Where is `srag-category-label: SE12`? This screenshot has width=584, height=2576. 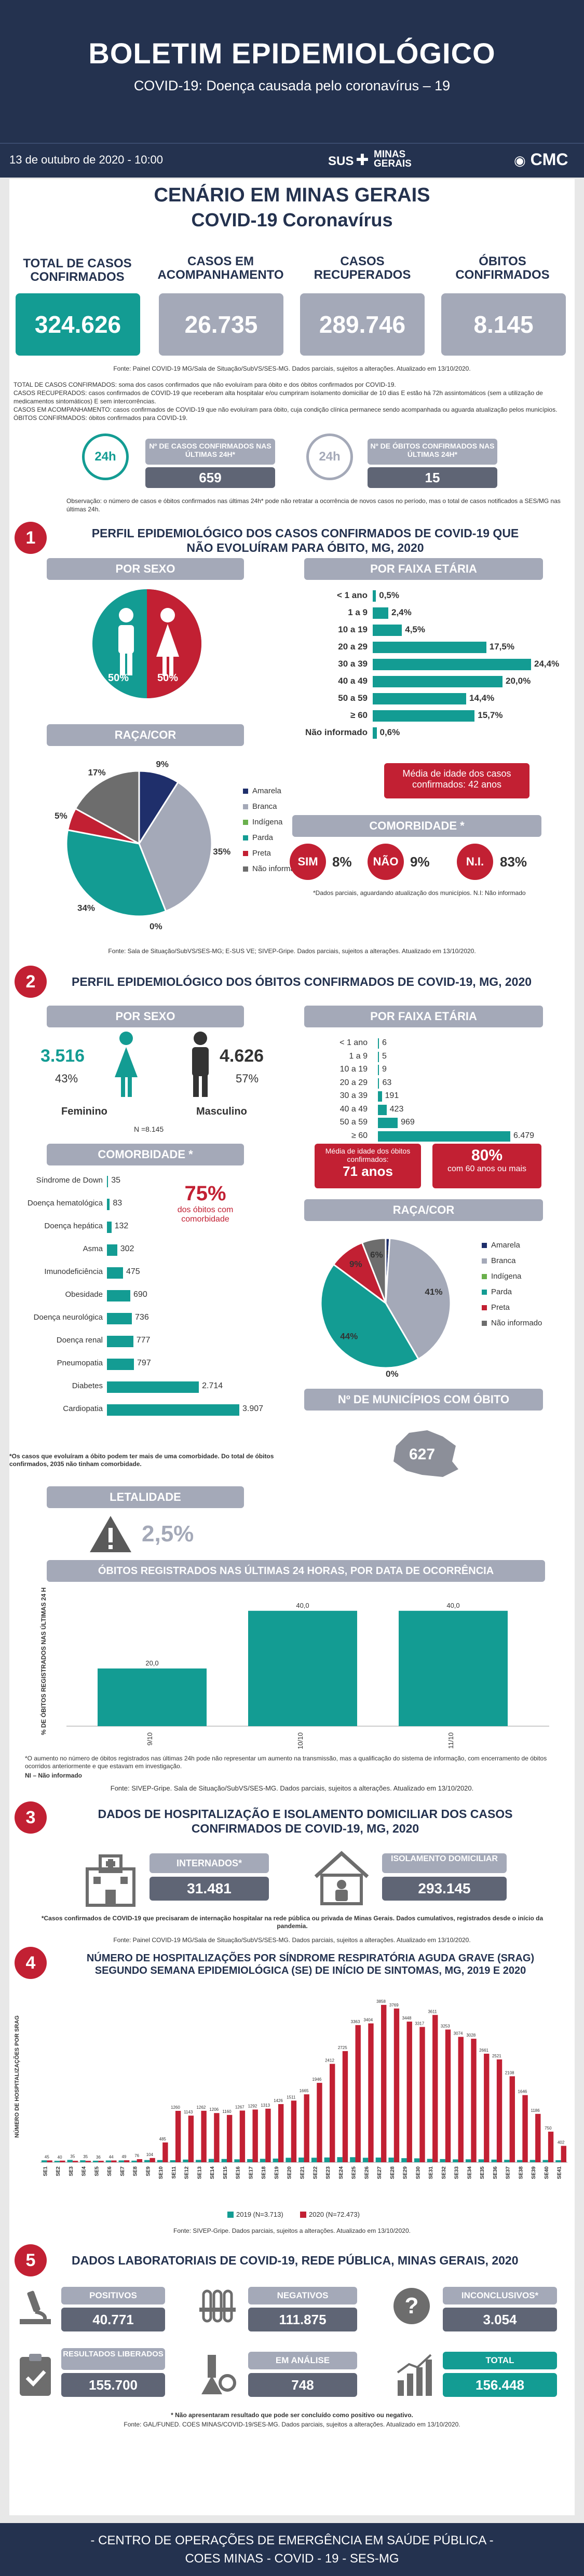 srag-category-label: SE12 is located at coordinates (187, 2172).